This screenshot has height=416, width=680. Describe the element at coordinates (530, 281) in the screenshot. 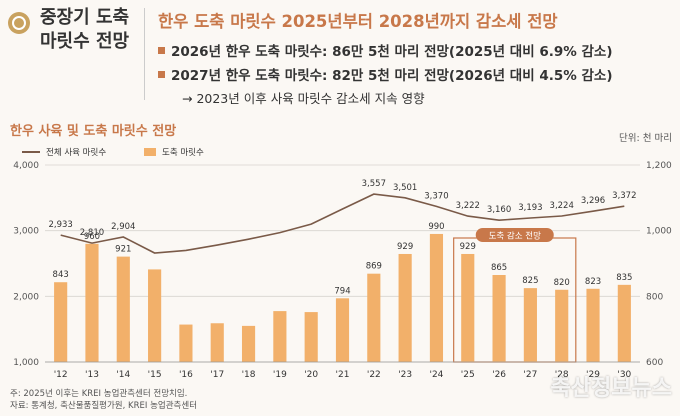

I see `bar-value-label: 825` at that location.